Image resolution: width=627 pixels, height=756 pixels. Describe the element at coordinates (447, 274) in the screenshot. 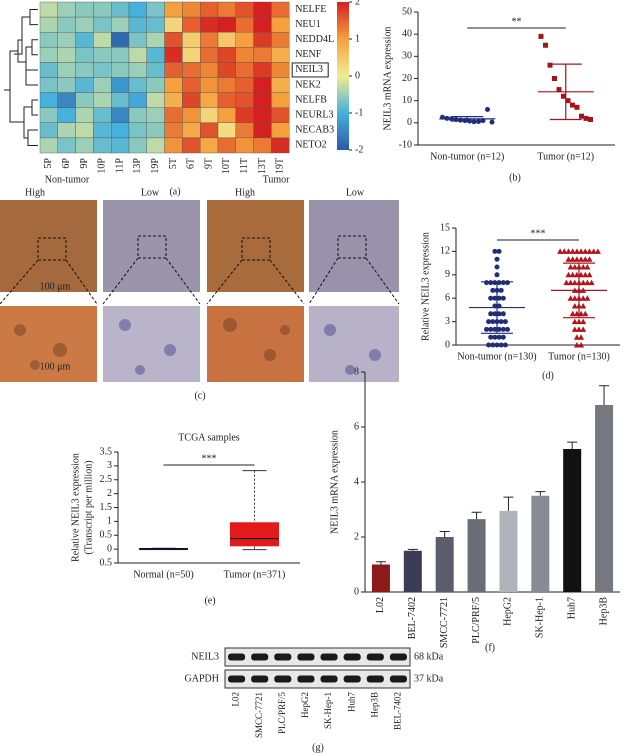

I see `y-tick-label: 9` at that location.